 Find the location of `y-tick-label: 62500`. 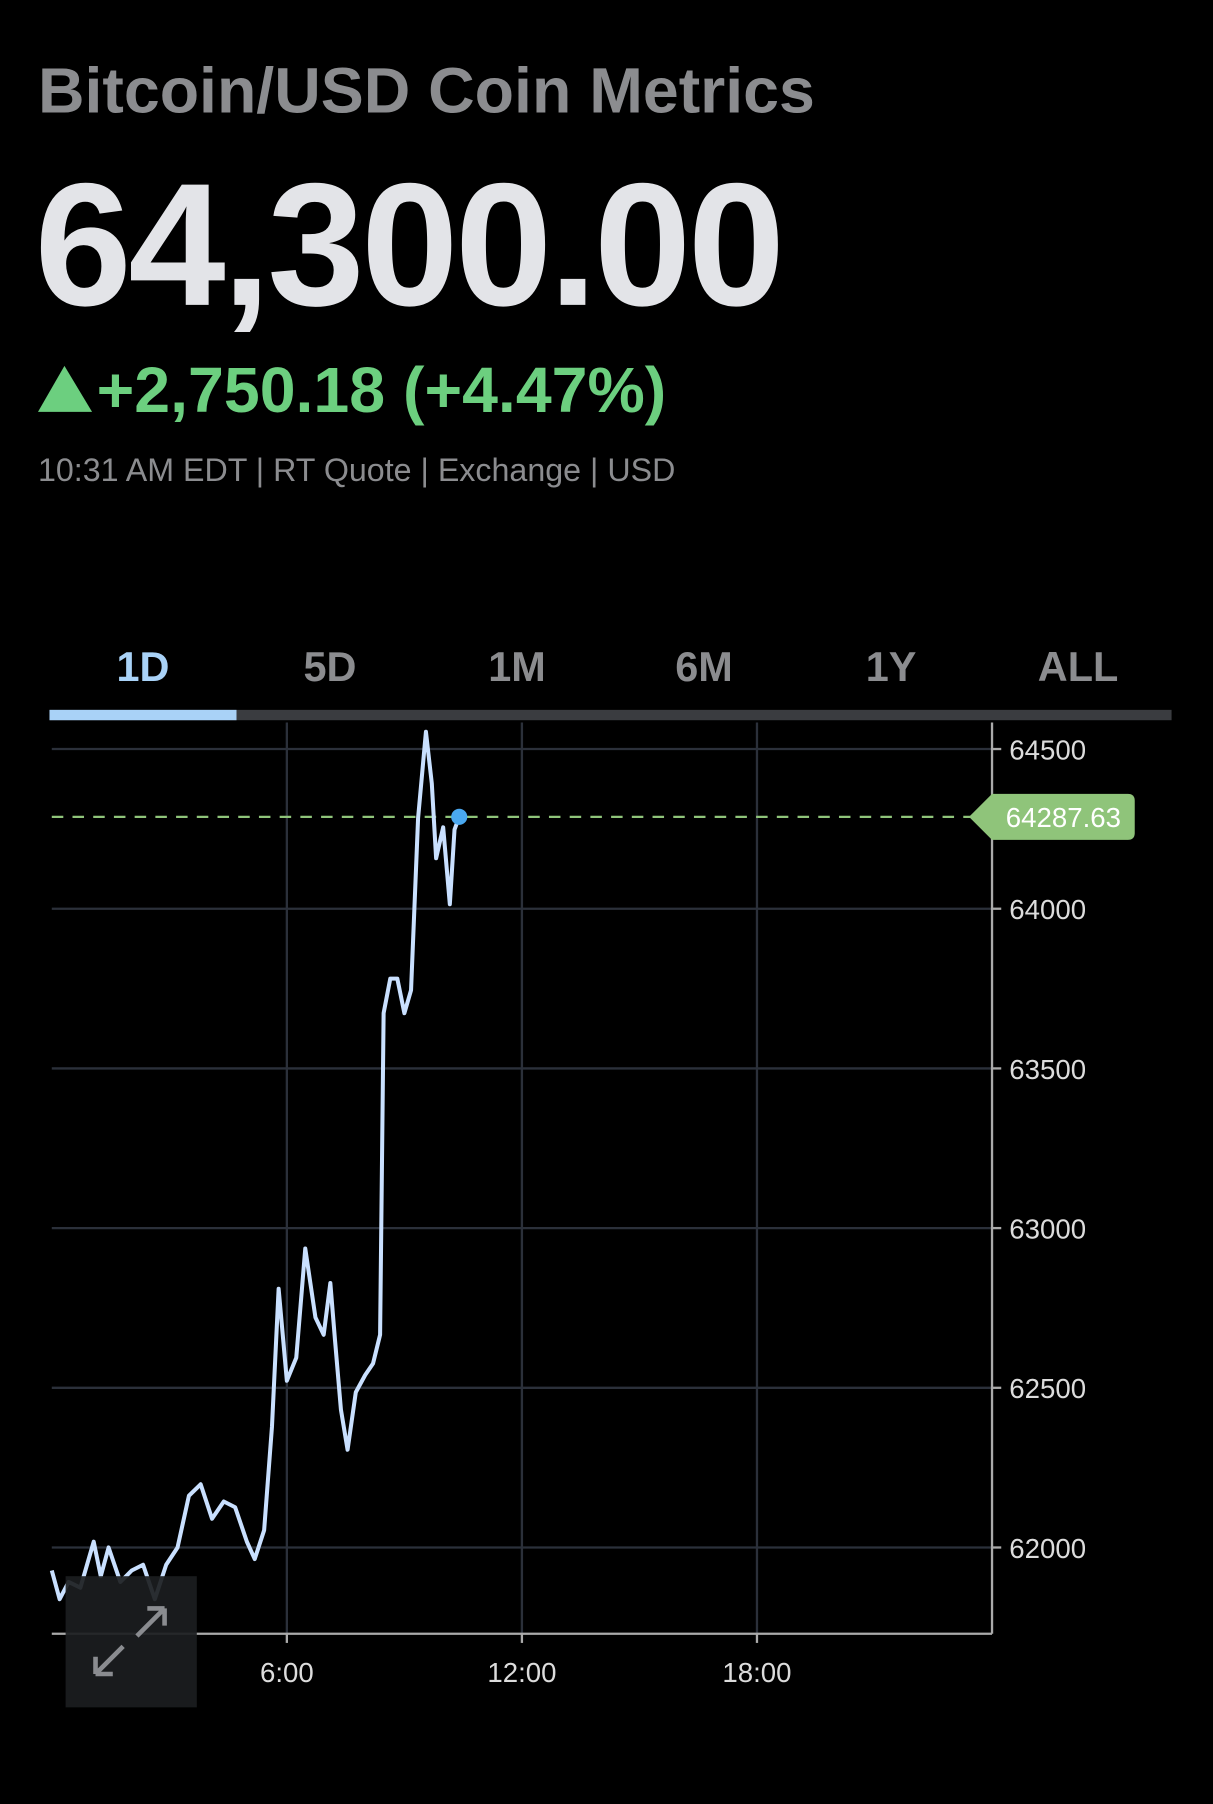

y-tick-label: 62500 is located at coordinates (1047, 1388).